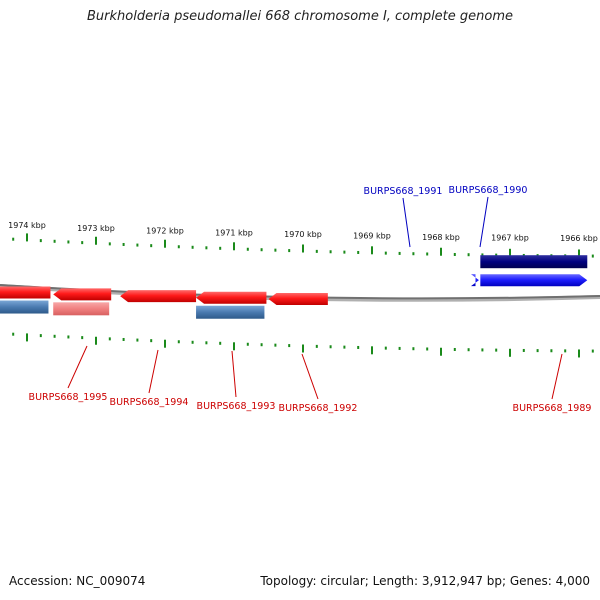 This screenshot has width=600, height=600. I want to click on scale-label: 1974 kbp, so click(27, 225).